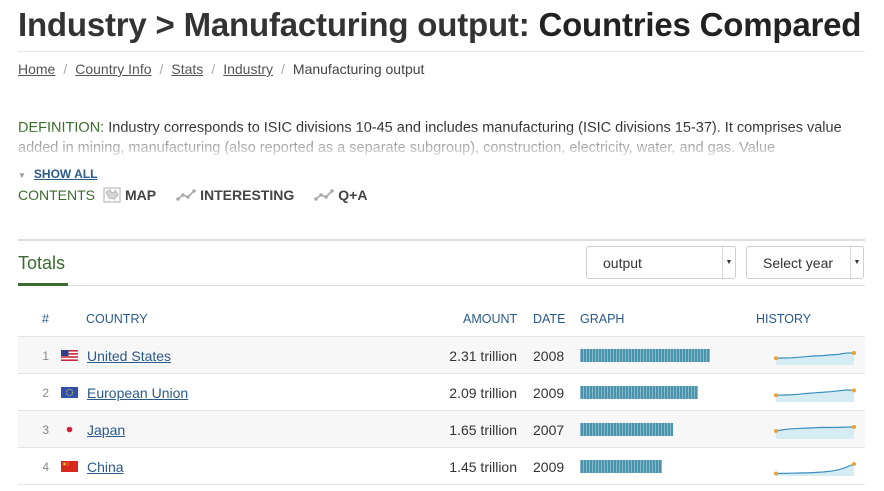 Image resolution: width=884 pixels, height=491 pixels. I want to click on china-flag-icon, so click(69, 466).